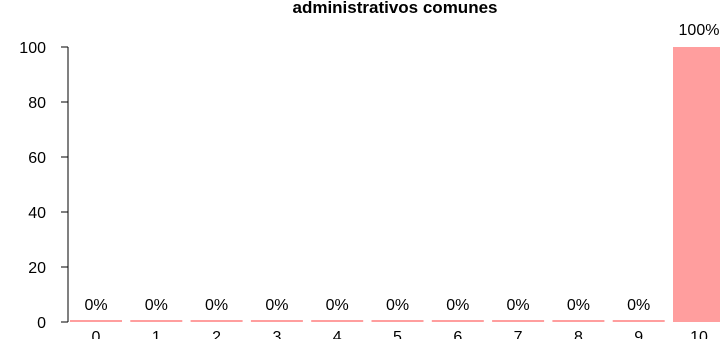 The width and height of the screenshot is (720, 339). I want to click on y-tick-label: 40, so click(37, 213).